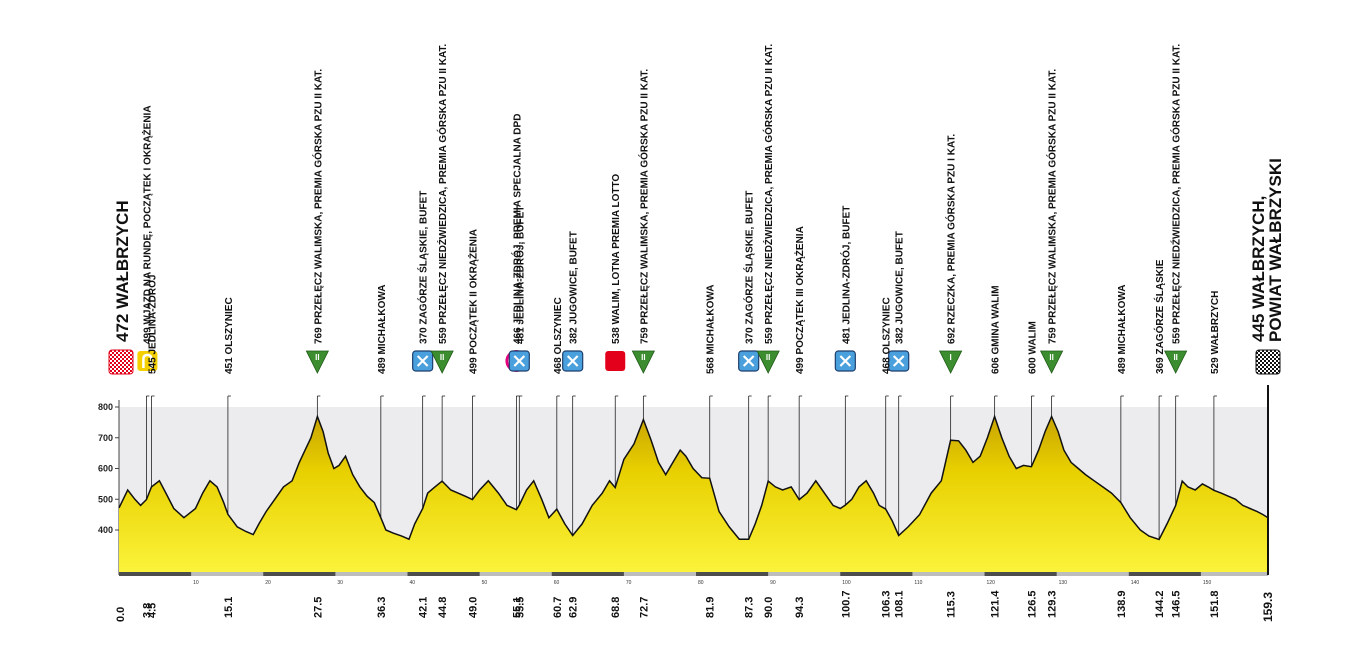  Describe the element at coordinates (662, 362) in the screenshot. I see `route-icons: IIIISIIIIIIIII` at that location.